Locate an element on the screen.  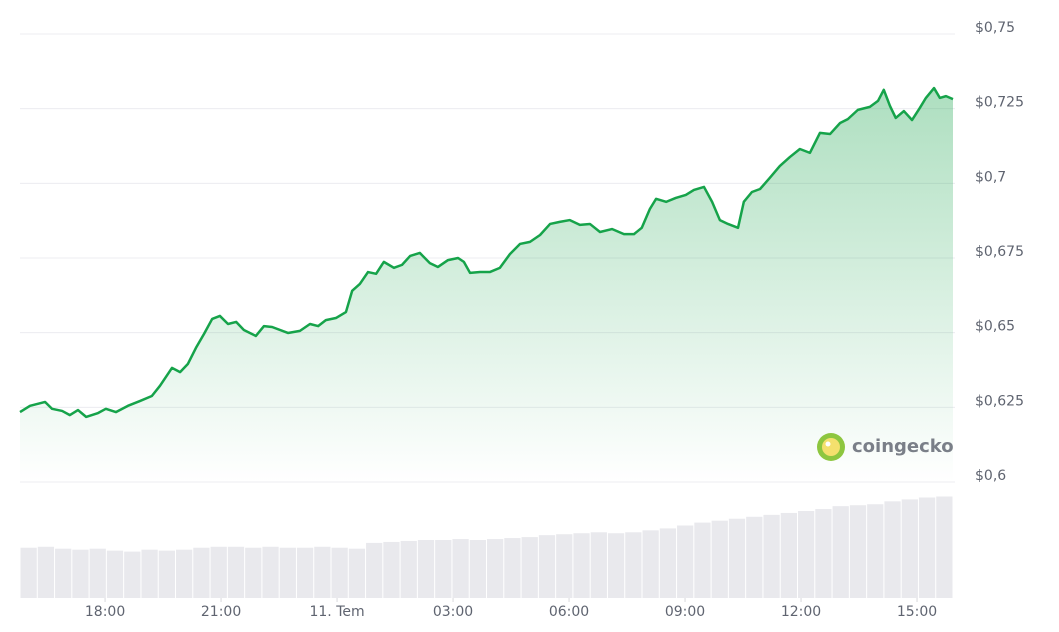
y-tick-label: $0,675 is located at coordinates (999, 252).